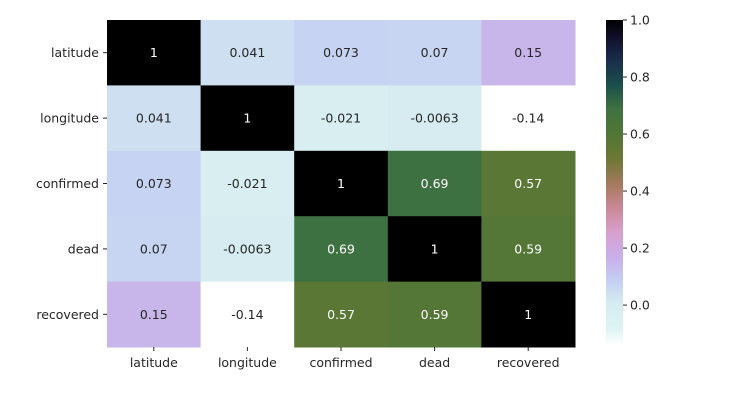 This screenshot has height=402, width=751. What do you see at coordinates (640, 134) in the screenshot?
I see `colorbar-tick-label: 0.6` at bounding box center [640, 134].